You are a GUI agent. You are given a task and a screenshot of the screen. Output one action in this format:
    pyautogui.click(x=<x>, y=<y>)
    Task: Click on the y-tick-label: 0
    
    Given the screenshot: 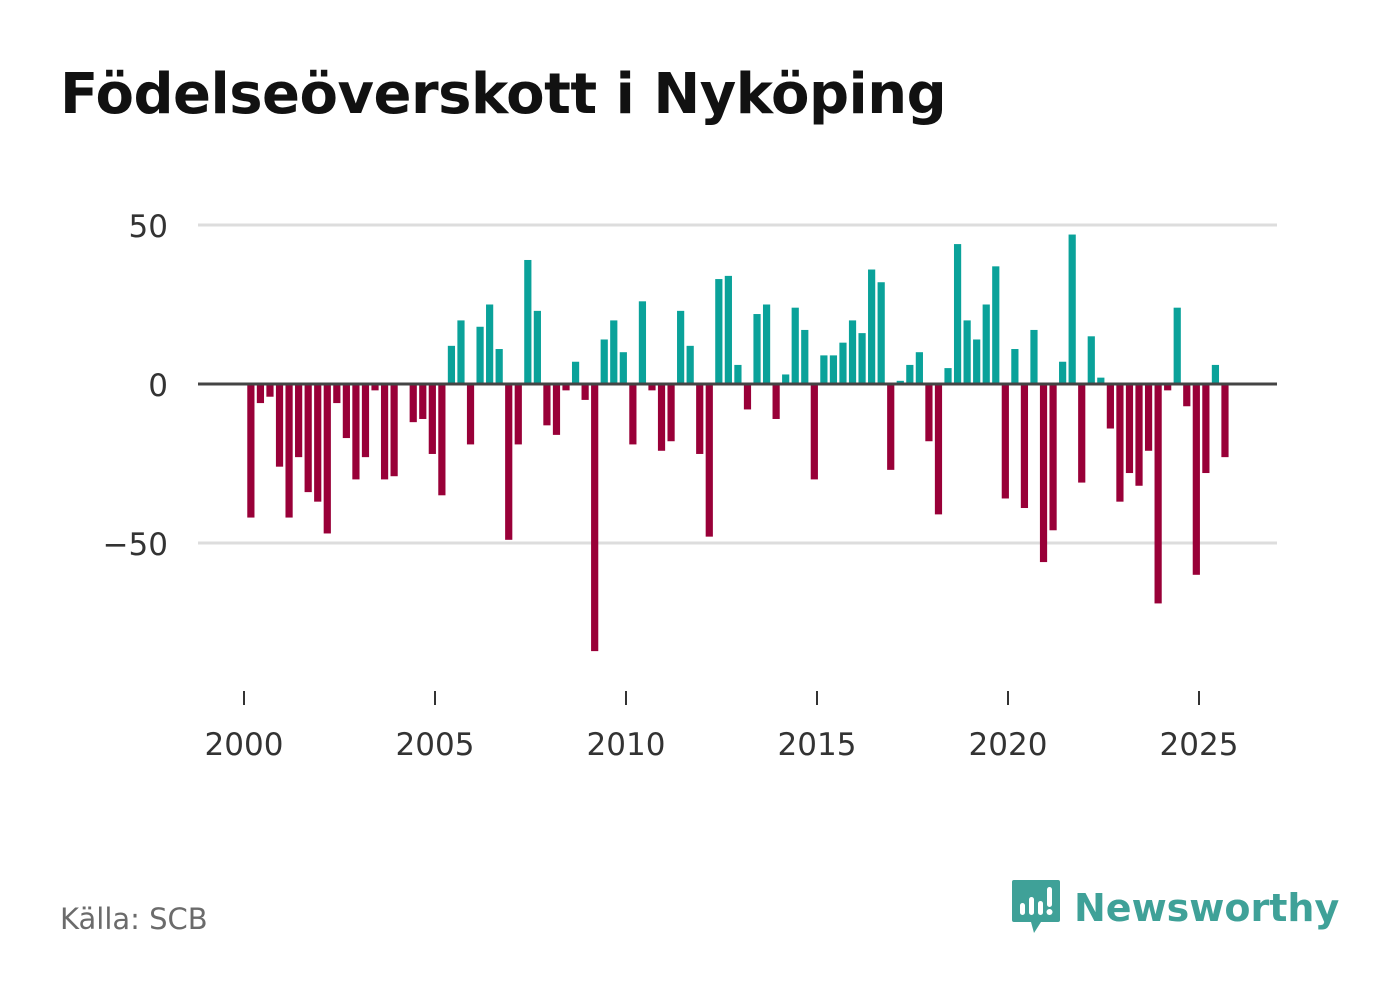 What is the action you would take?
    pyautogui.click(x=158, y=386)
    